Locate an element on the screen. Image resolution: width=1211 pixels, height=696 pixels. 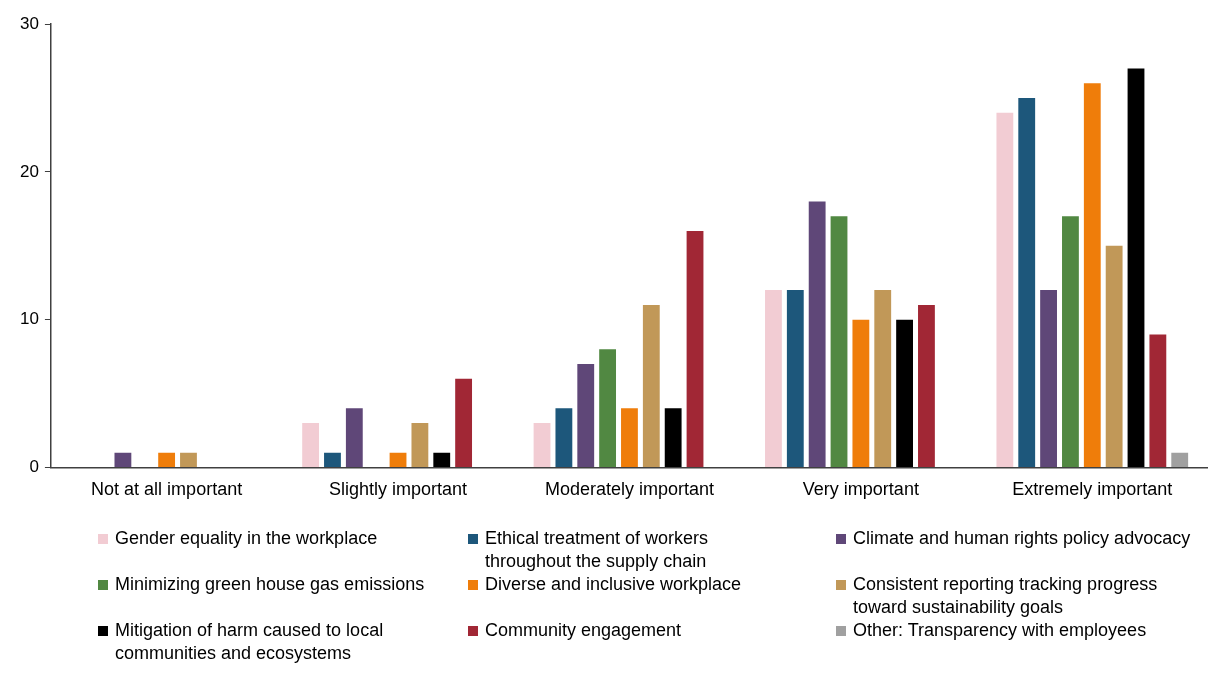
legend-label: Minimizing green house gas emissions is located at coordinates (270, 584).